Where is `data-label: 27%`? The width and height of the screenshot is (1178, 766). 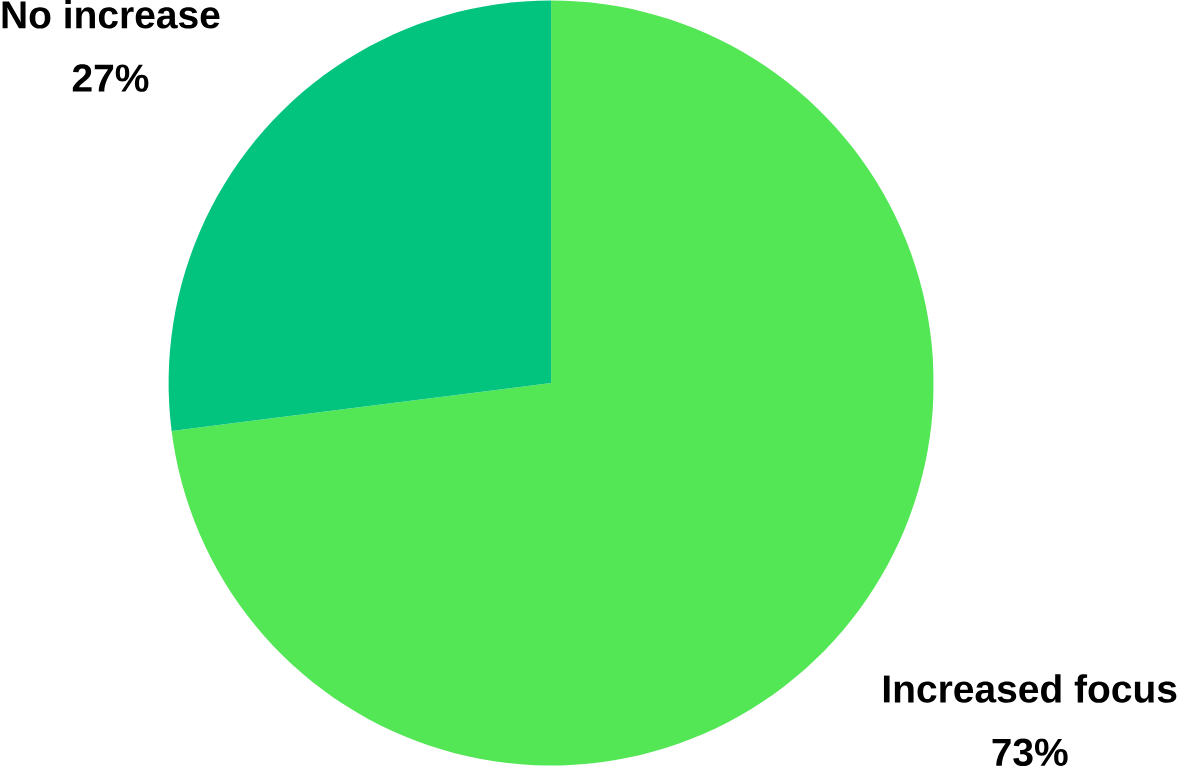 data-label: 27% is located at coordinates (110, 78).